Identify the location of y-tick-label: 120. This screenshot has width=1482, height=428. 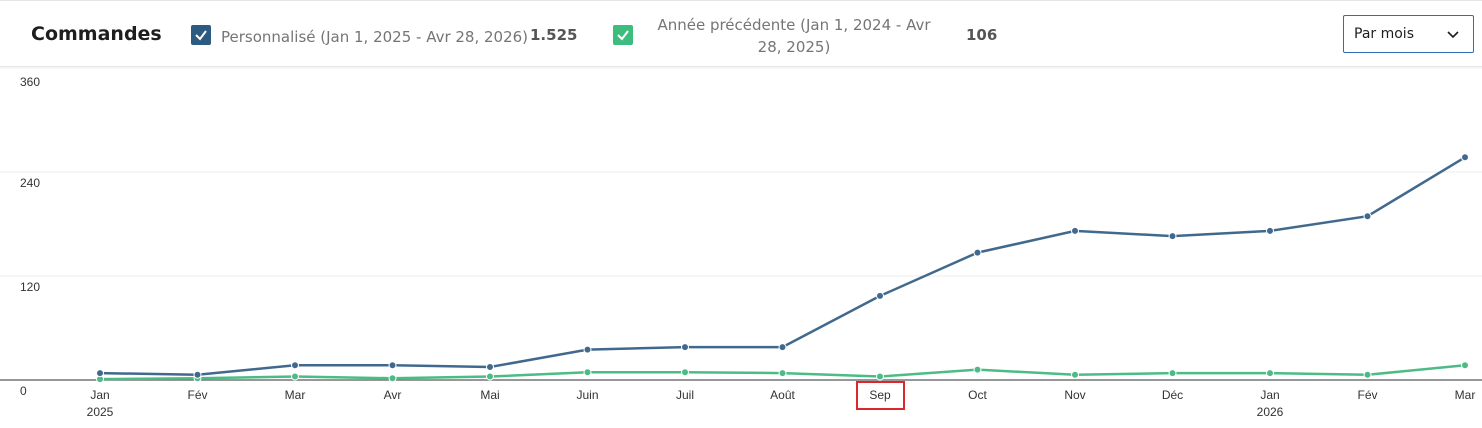
(30, 287).